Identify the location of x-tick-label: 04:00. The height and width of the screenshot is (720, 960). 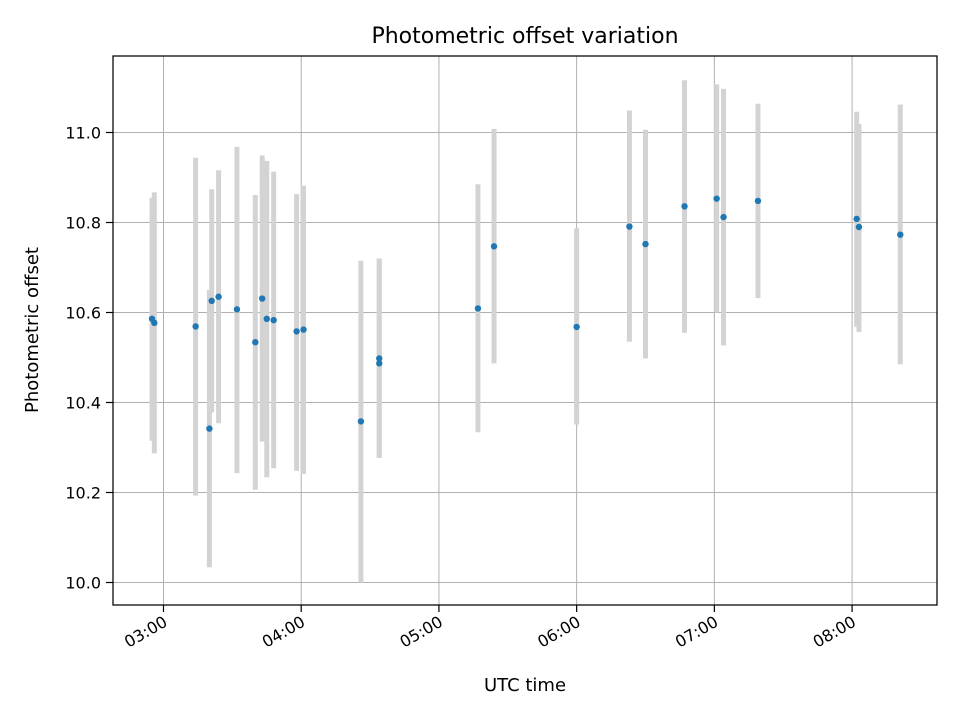
(283, 632).